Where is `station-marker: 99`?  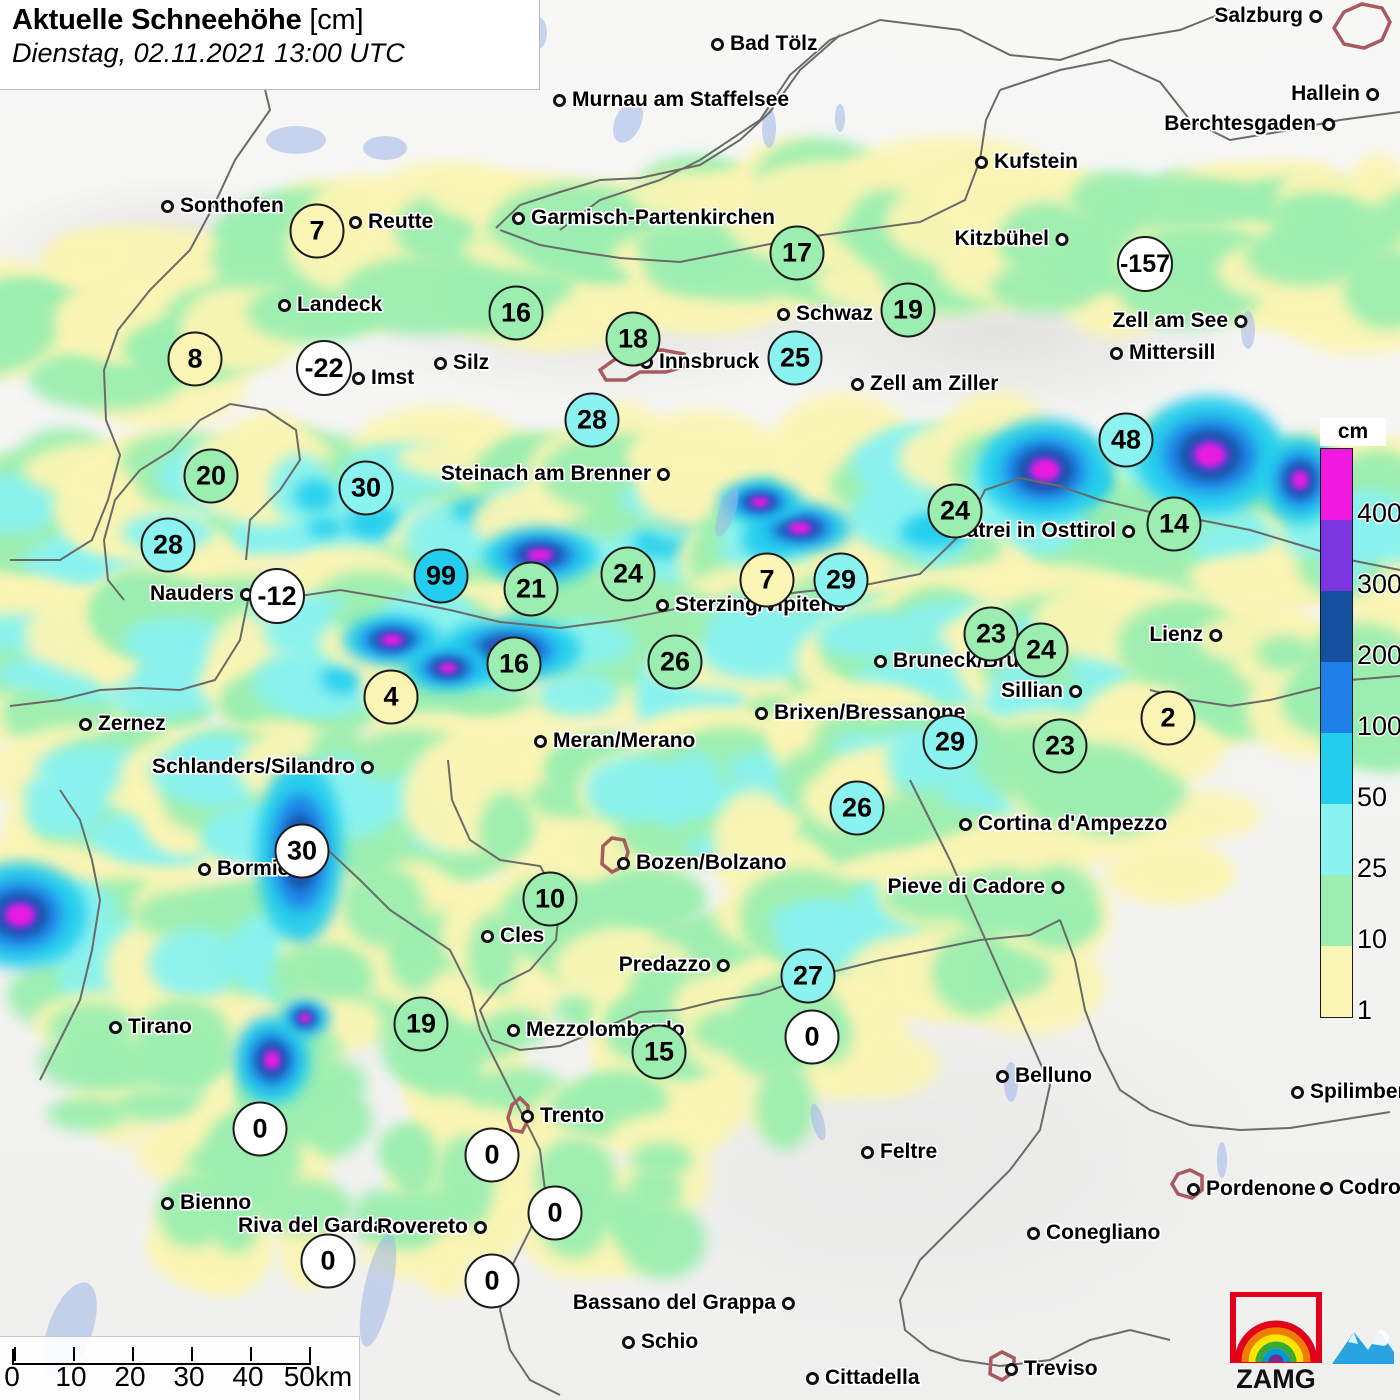
station-marker: 99 is located at coordinates (441, 576).